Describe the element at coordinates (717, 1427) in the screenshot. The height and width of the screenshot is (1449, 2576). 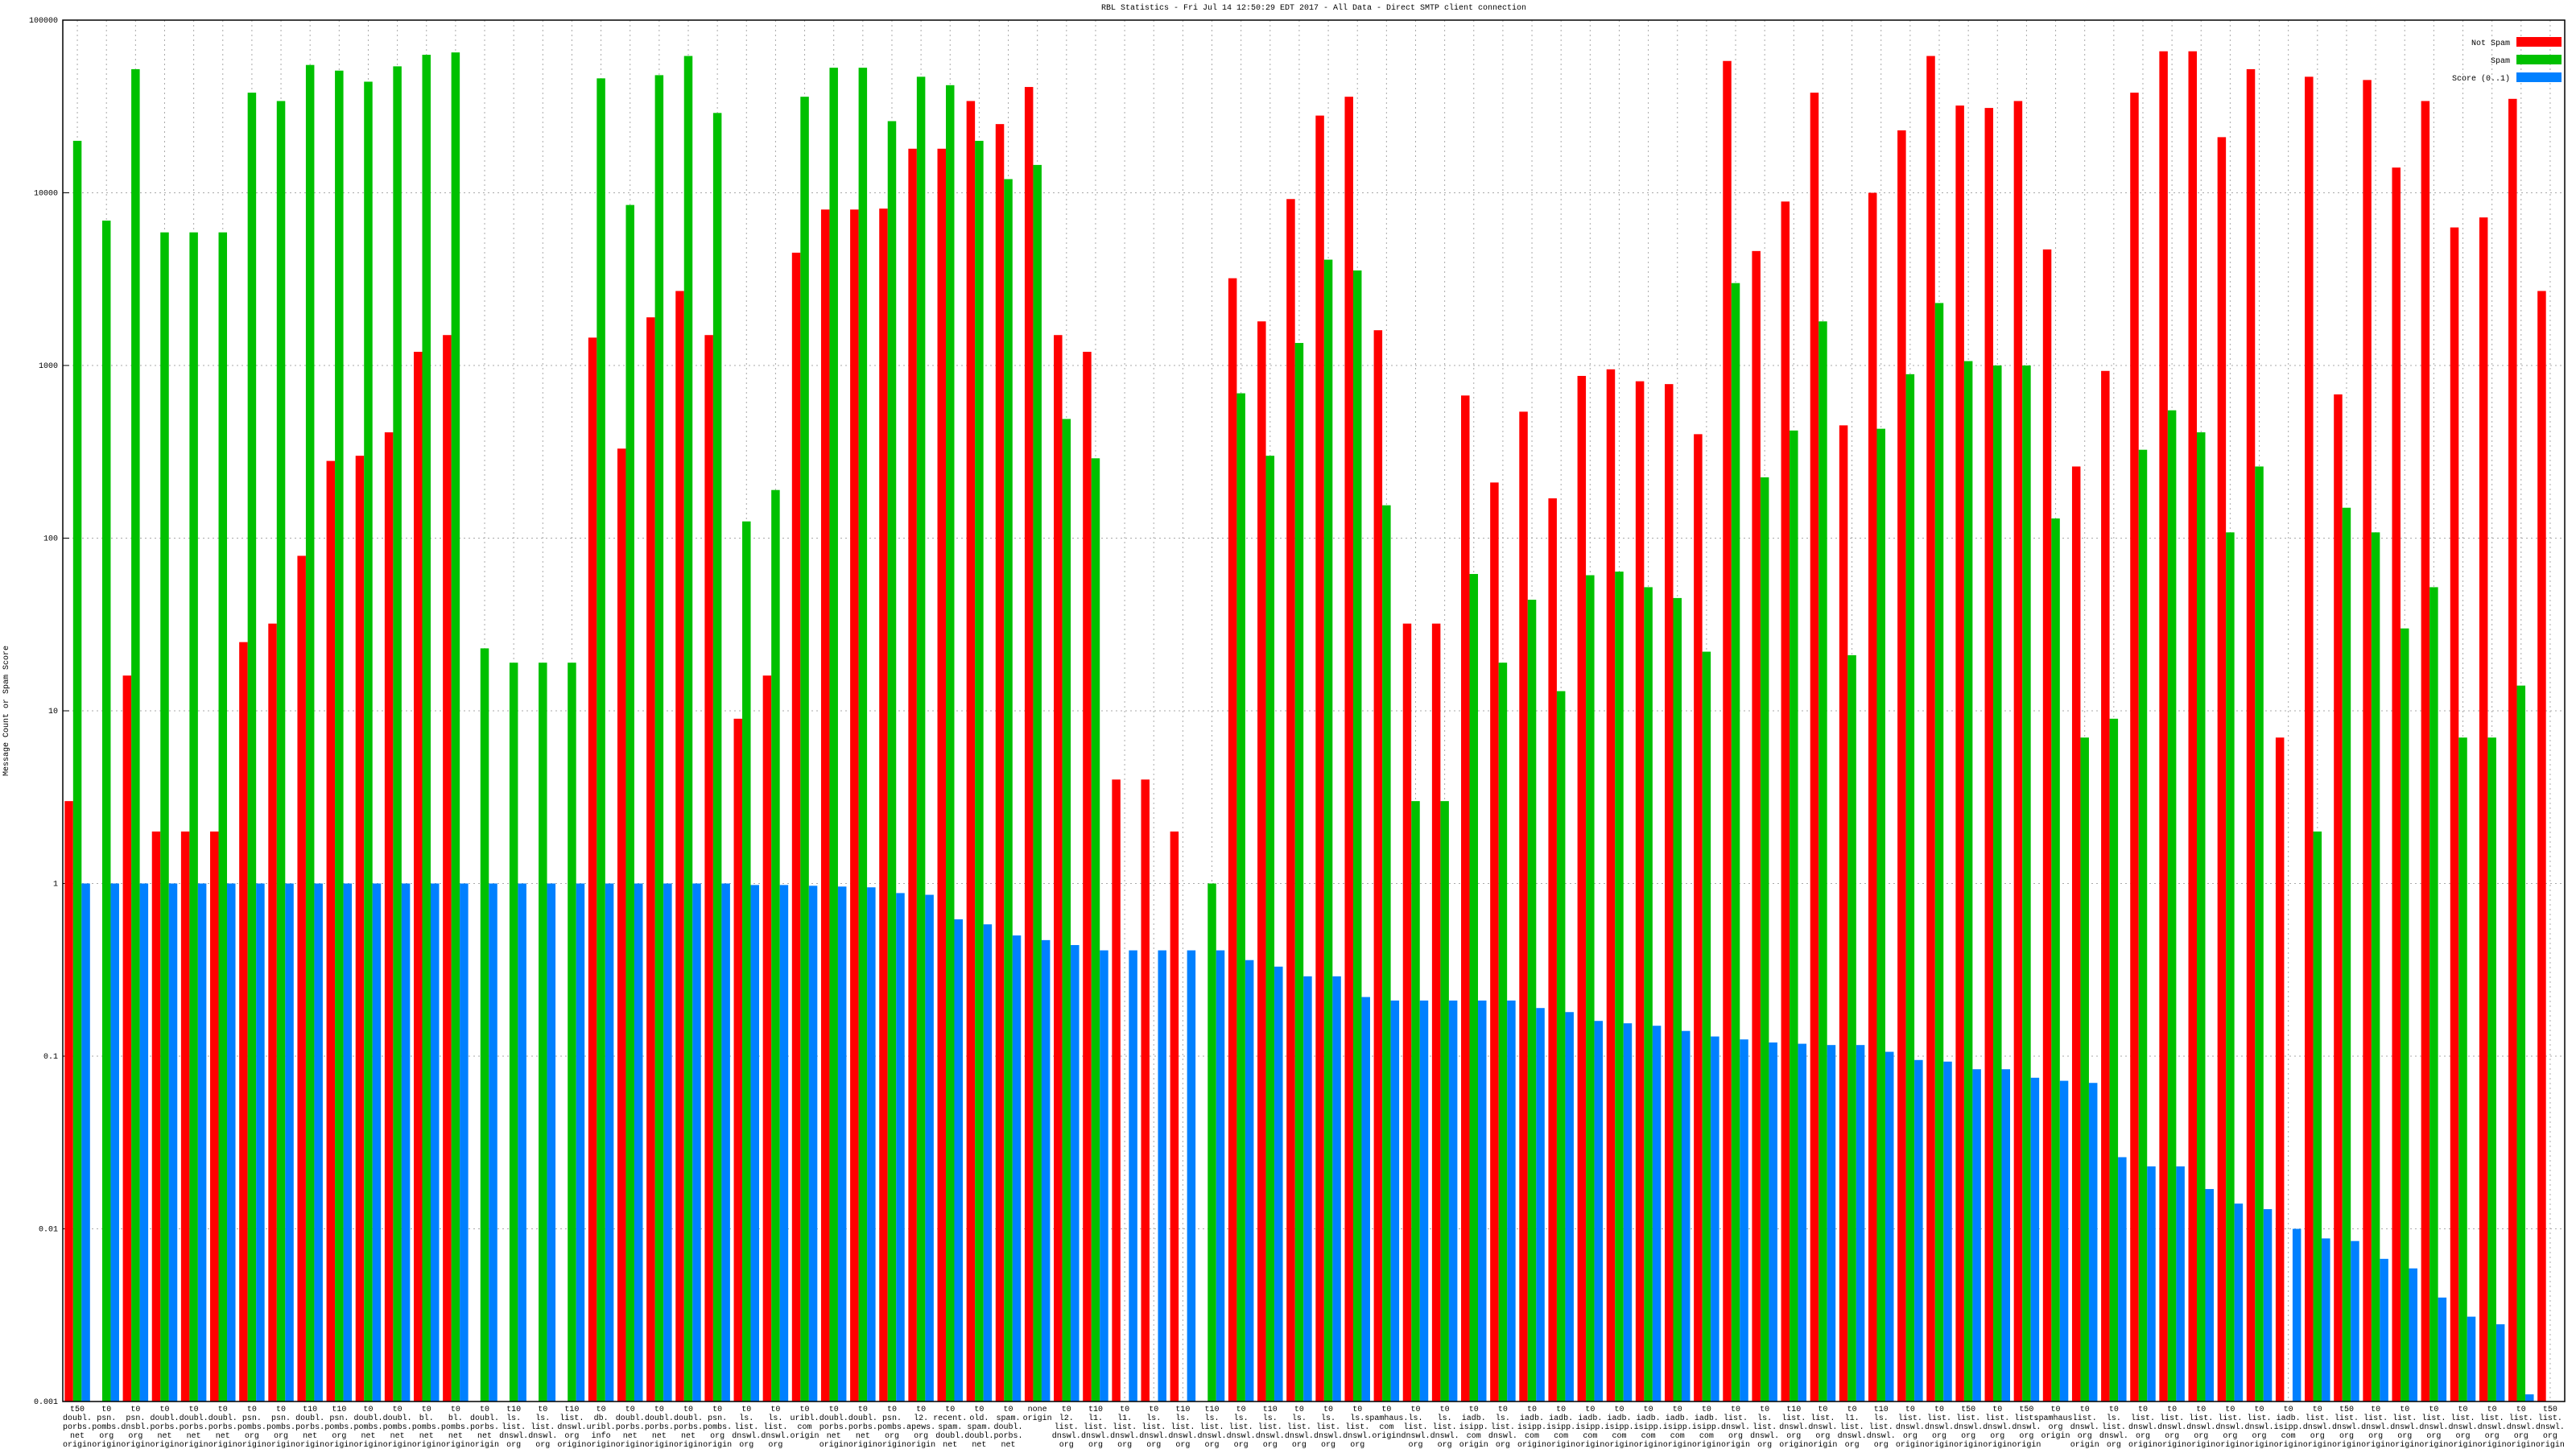
I see `x-tick-label: t0 psn. pombs. org origin` at that location.